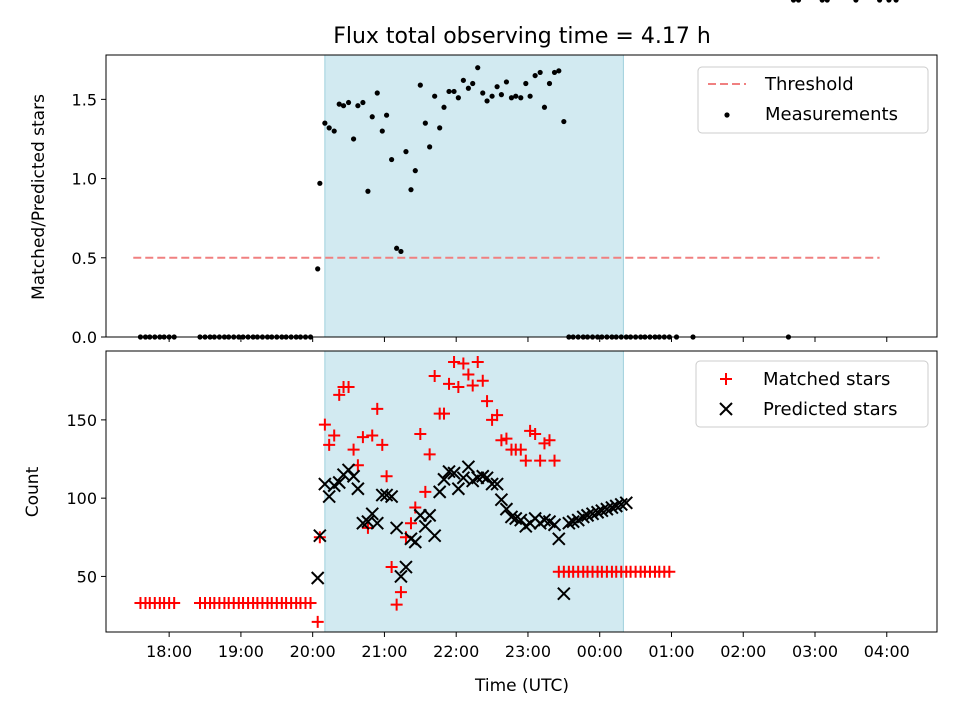 The width and height of the screenshot is (960, 720). What do you see at coordinates (81, 420) in the screenshot?
I see `bottom-y-tick-label: 150` at bounding box center [81, 420].